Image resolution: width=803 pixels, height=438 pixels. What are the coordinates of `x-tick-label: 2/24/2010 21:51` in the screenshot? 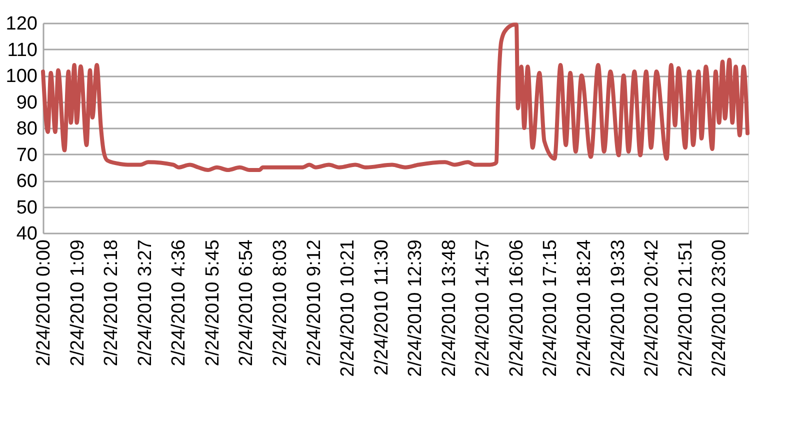 It's located at (685, 308).